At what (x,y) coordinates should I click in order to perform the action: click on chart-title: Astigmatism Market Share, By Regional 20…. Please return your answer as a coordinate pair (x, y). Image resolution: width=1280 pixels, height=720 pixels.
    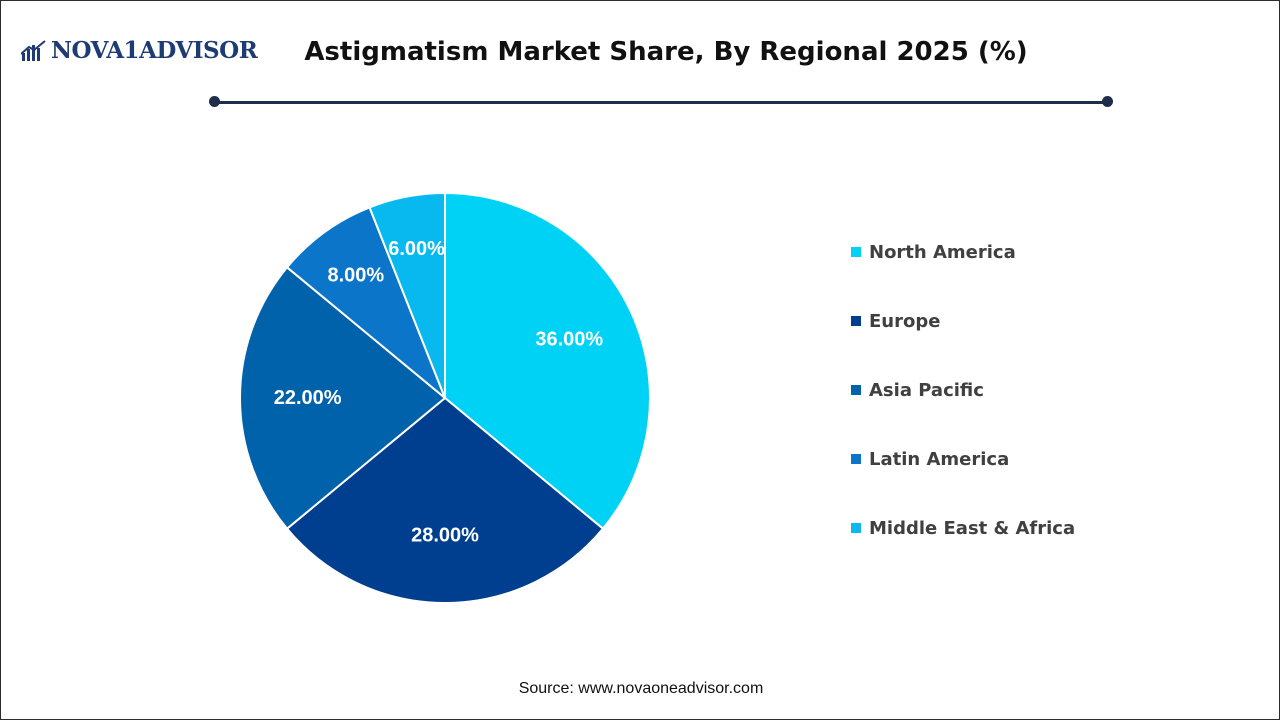
    Looking at the image, I should click on (666, 52).